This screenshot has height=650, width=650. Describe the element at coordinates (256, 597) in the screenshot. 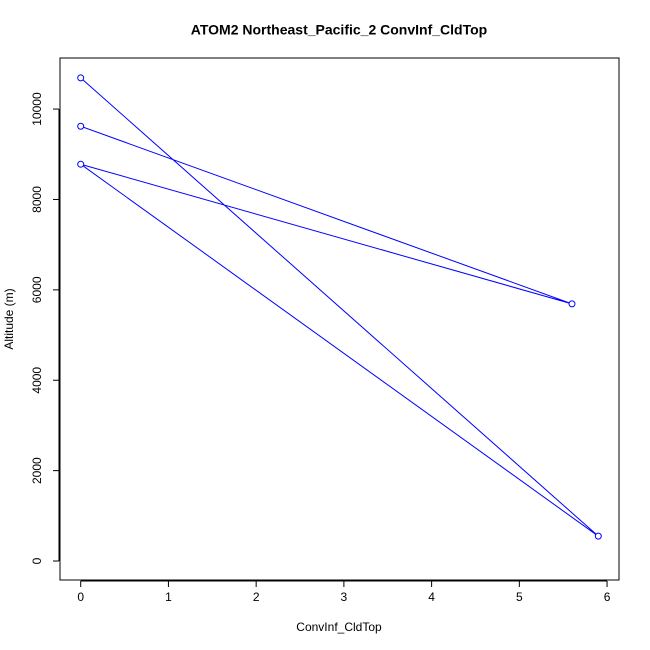

I see `x-tick-label: 2` at that location.